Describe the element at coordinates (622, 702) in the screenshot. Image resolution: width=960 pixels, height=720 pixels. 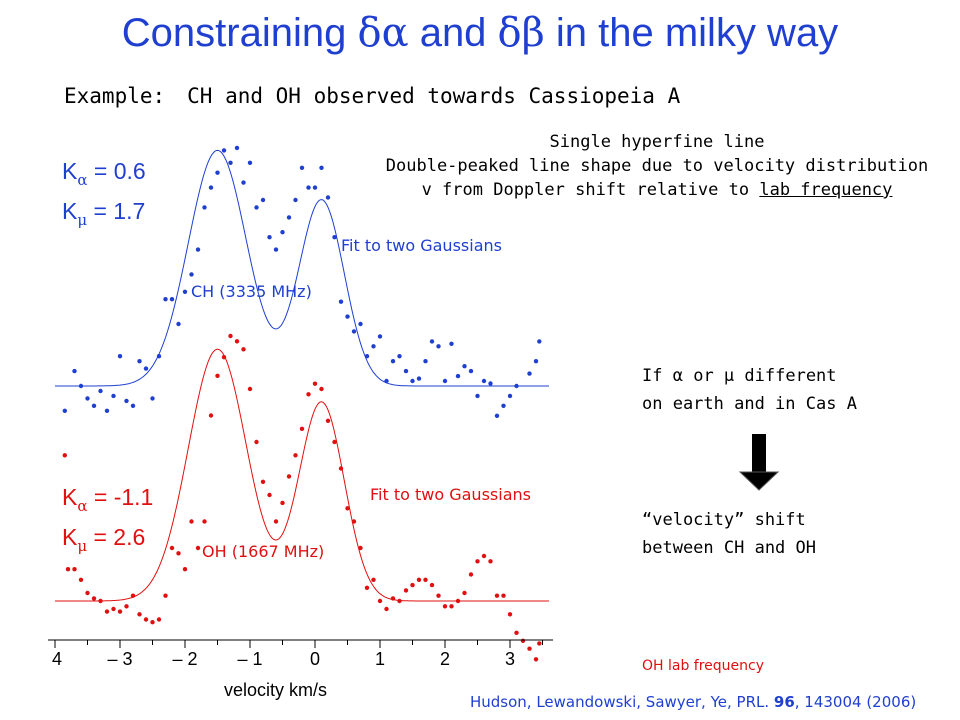
I see `citation-authors: Hudson, Lewandowski, Sawyer, Ye, PRL.` at that location.